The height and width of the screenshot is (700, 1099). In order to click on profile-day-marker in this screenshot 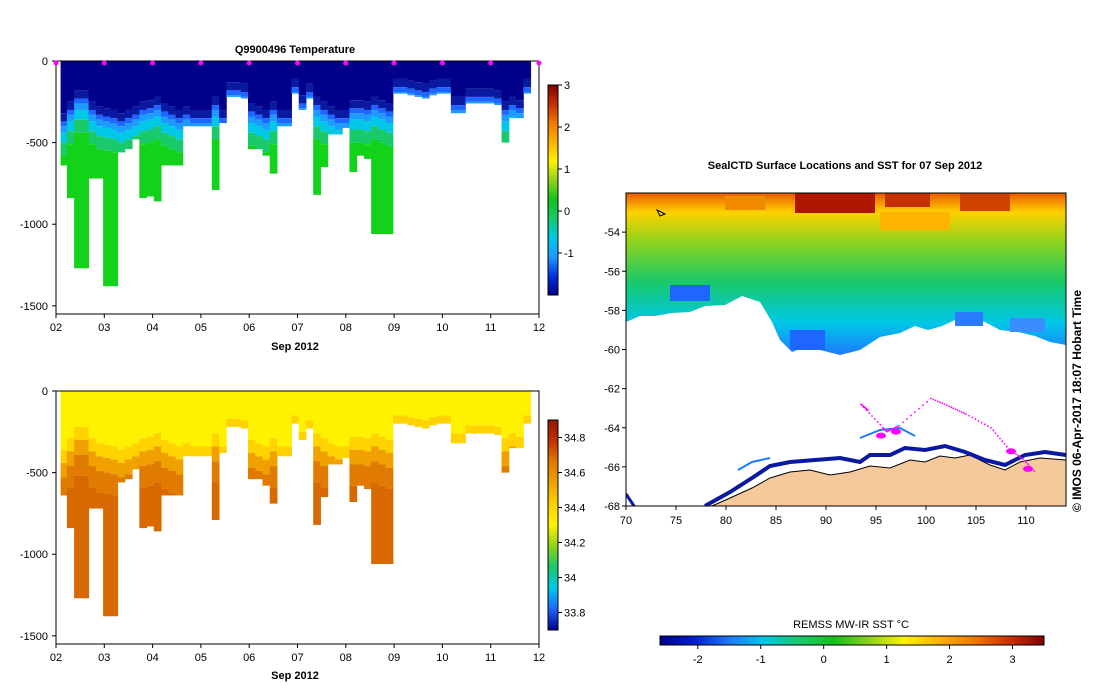, I will do `click(104, 63)`.